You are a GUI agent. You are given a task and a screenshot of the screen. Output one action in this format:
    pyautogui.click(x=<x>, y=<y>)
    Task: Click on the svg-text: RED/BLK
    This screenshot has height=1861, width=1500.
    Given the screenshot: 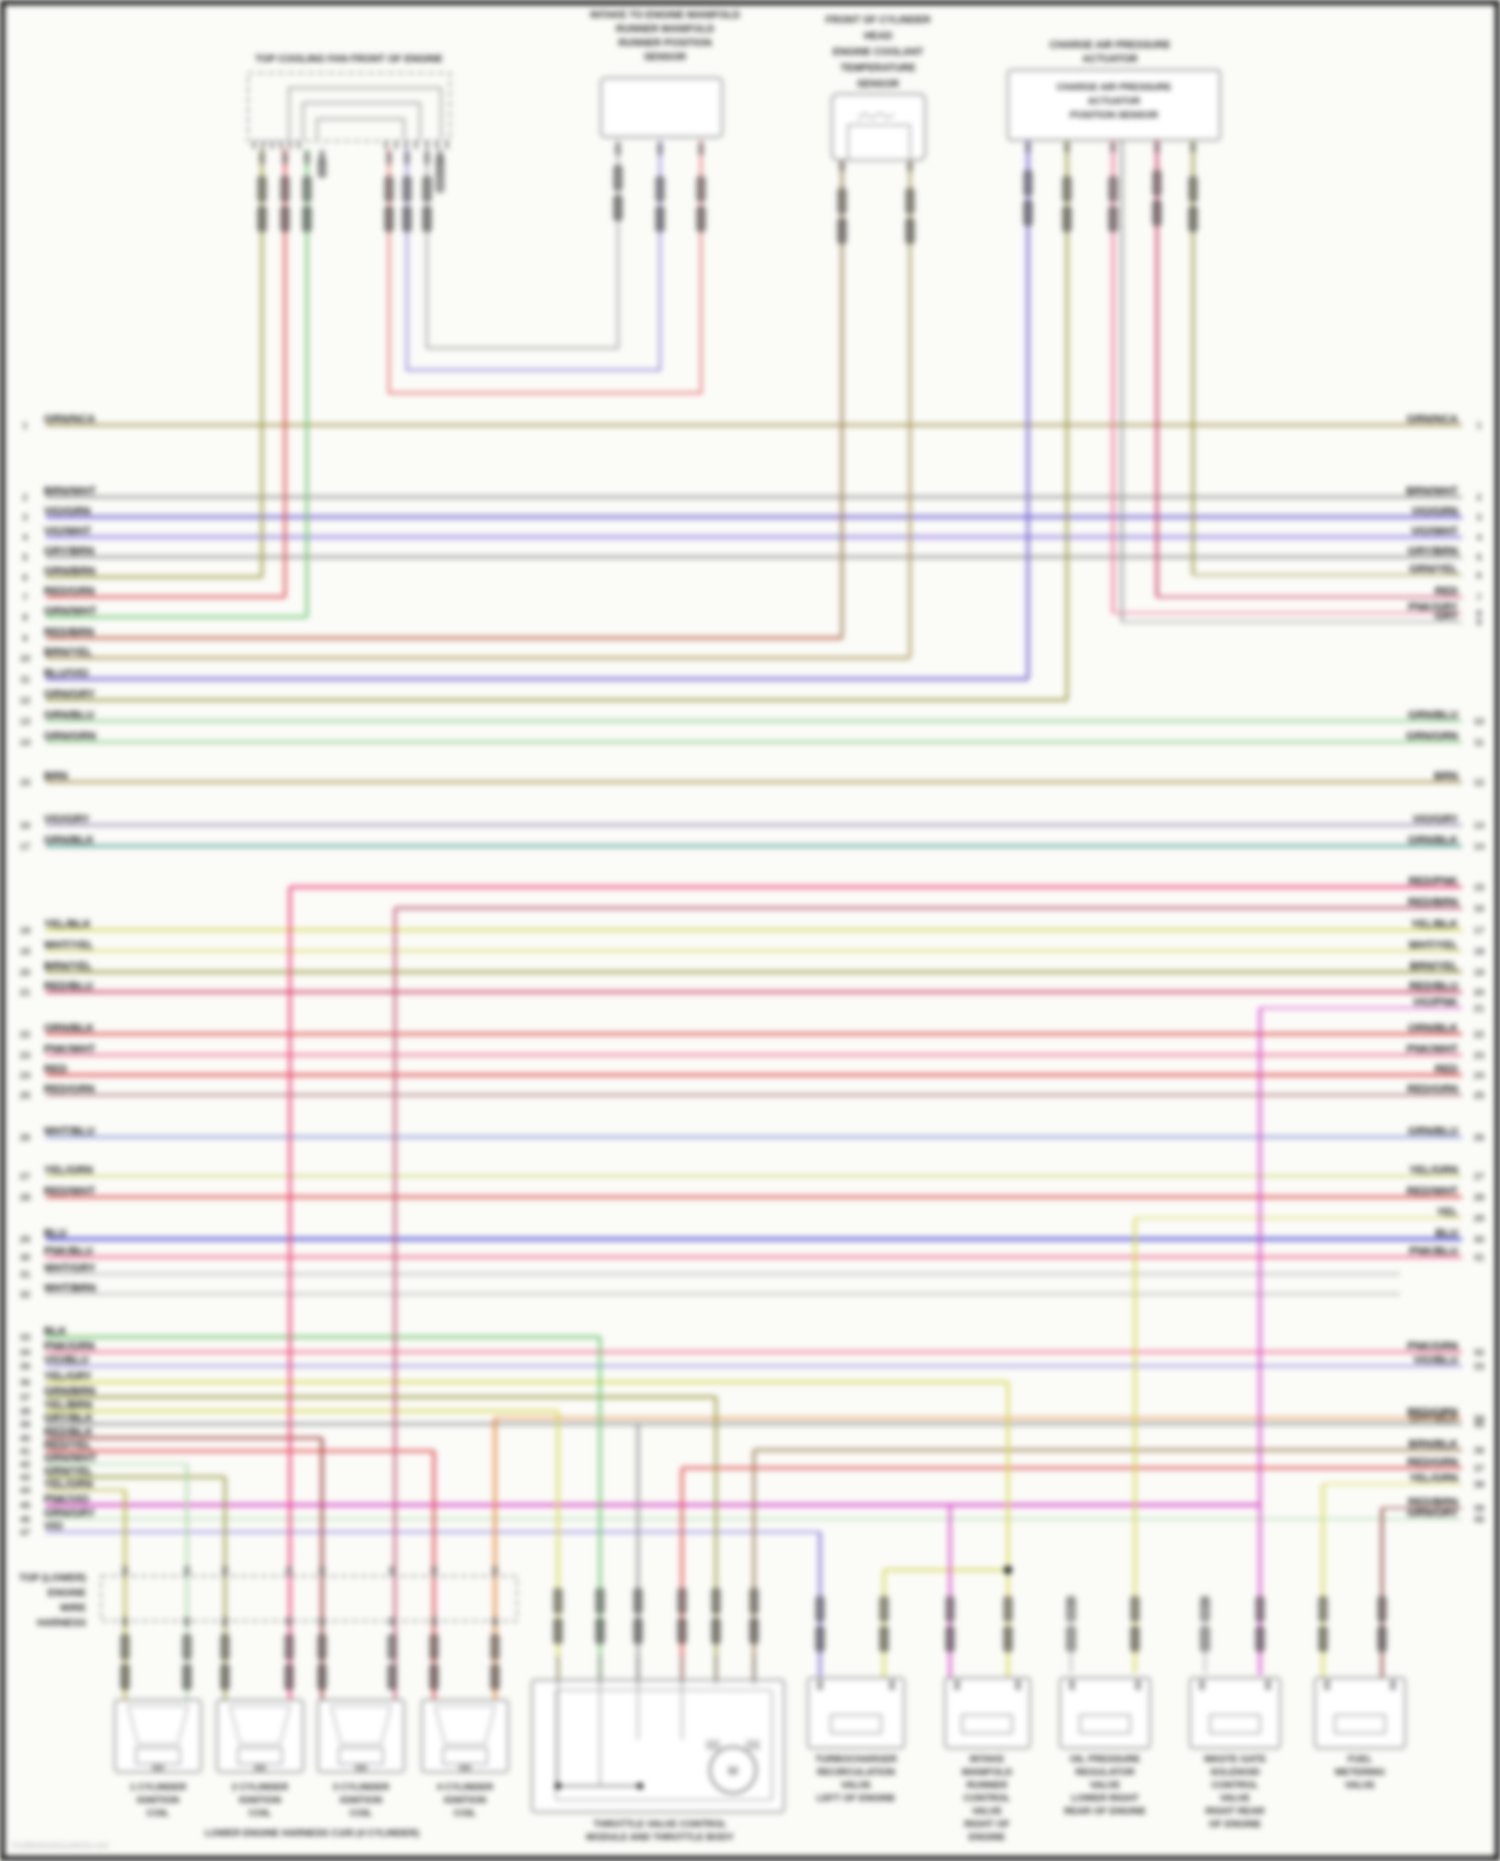 What is the action you would take?
    pyautogui.click(x=68, y=1433)
    